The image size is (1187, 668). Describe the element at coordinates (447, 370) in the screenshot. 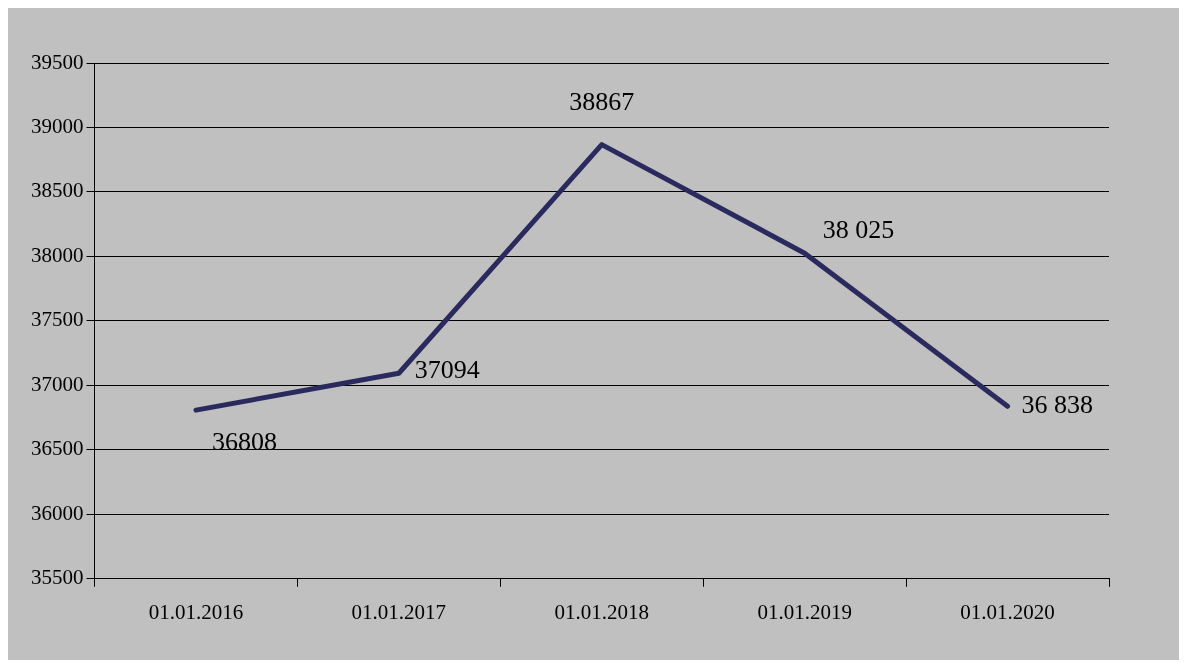

I see `data-label: 37094` at that location.